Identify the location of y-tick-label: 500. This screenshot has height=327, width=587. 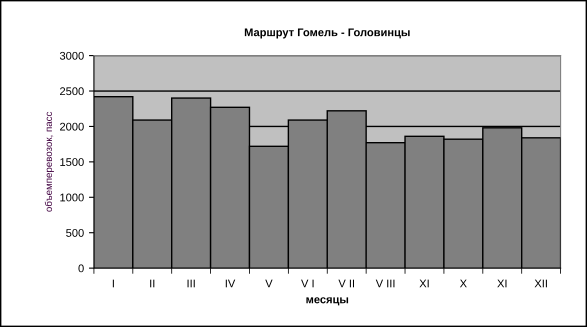
(75, 232).